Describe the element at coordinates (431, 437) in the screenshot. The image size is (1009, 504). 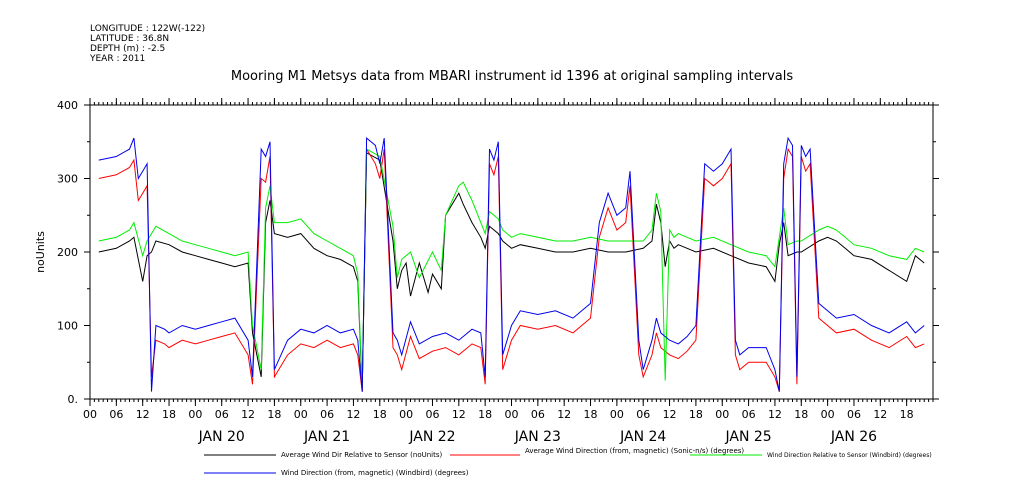
I see `x-day-label: JAN 22` at that location.